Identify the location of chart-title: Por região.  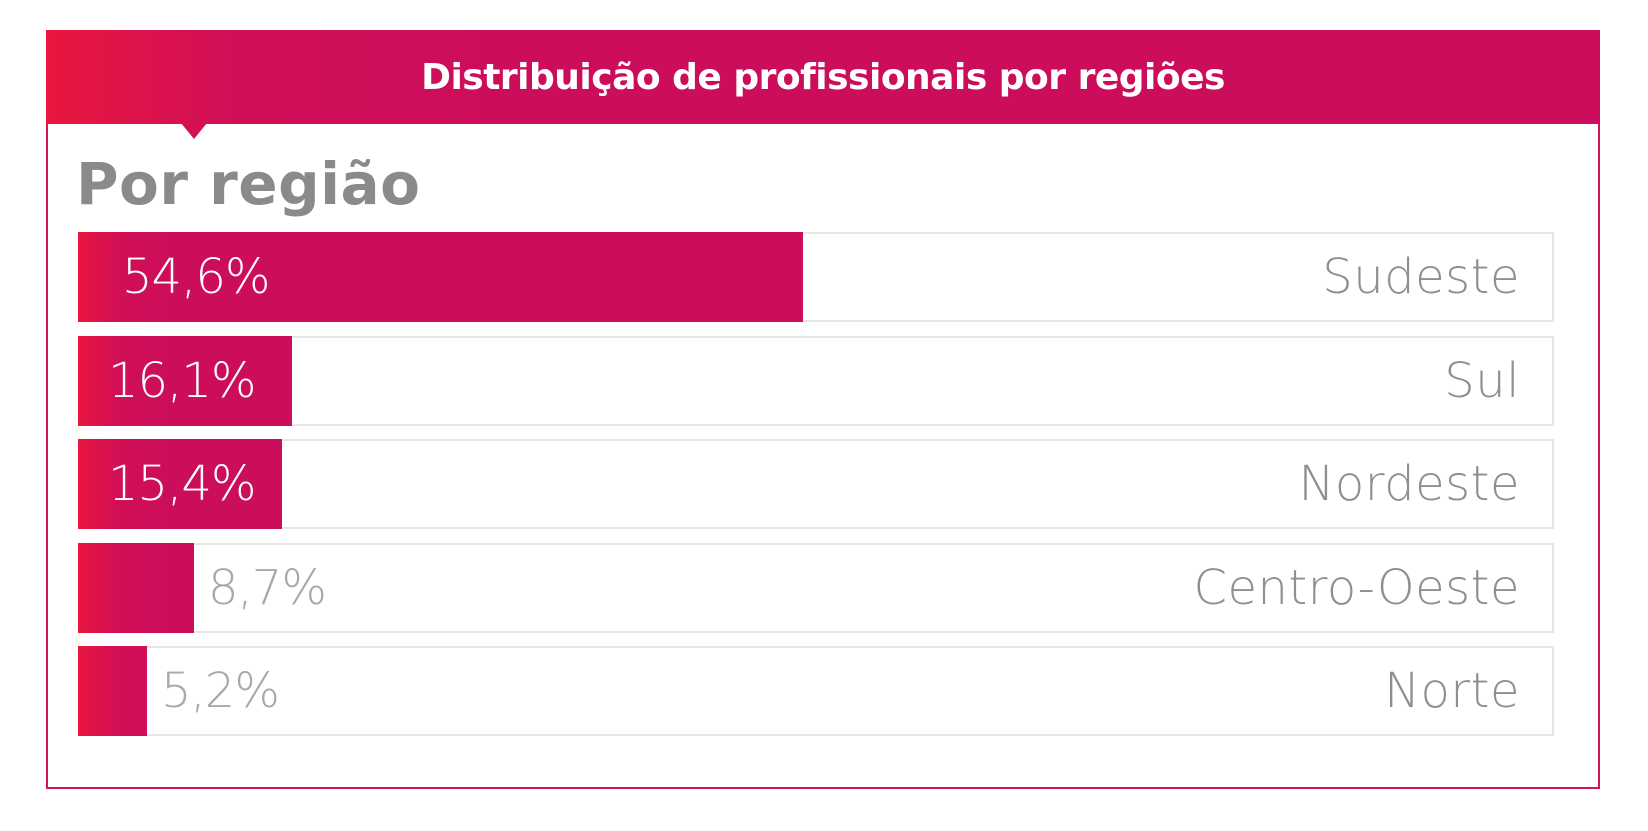
(248, 184).